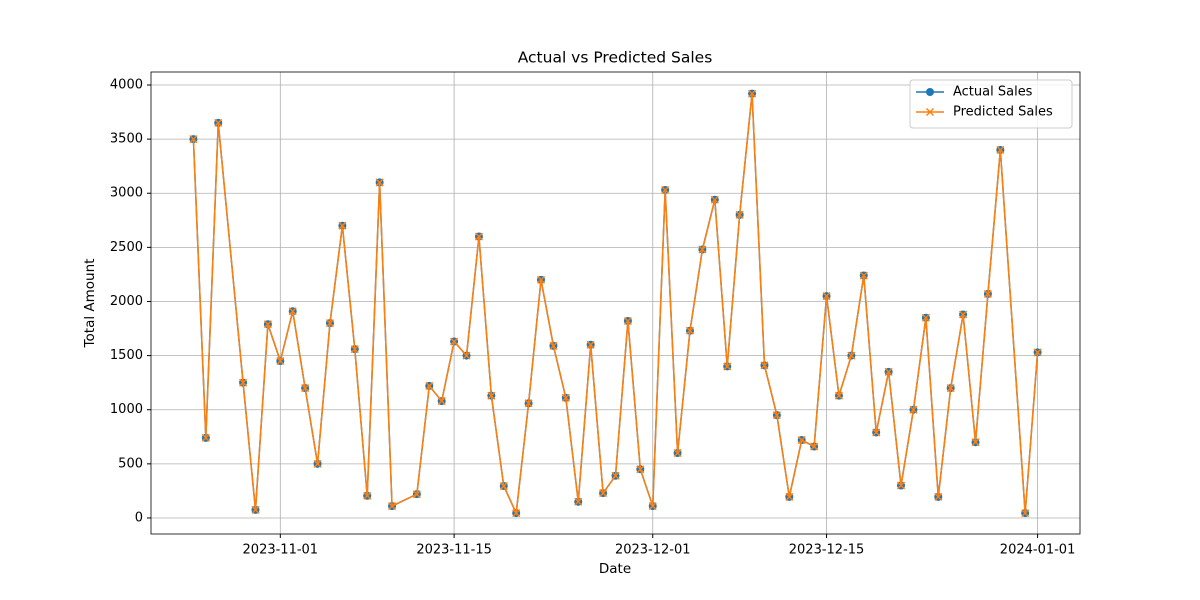  Describe the element at coordinates (991, 104) in the screenshot. I see `legend-box` at that location.